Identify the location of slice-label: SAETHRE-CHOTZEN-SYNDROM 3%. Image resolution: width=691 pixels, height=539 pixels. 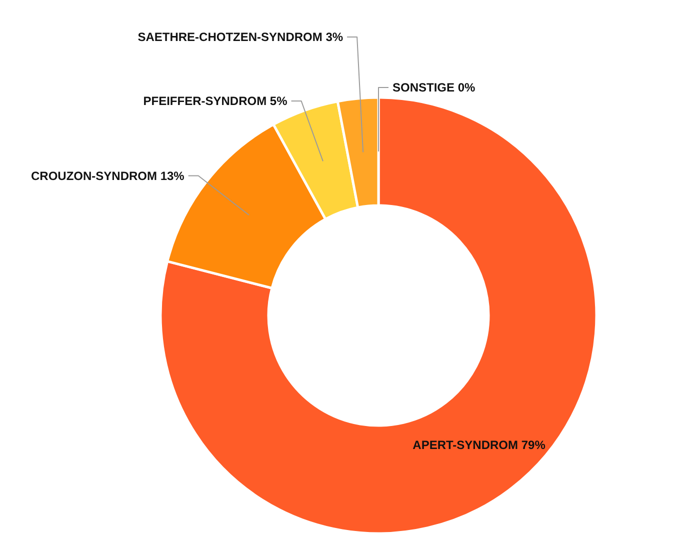
(241, 37).